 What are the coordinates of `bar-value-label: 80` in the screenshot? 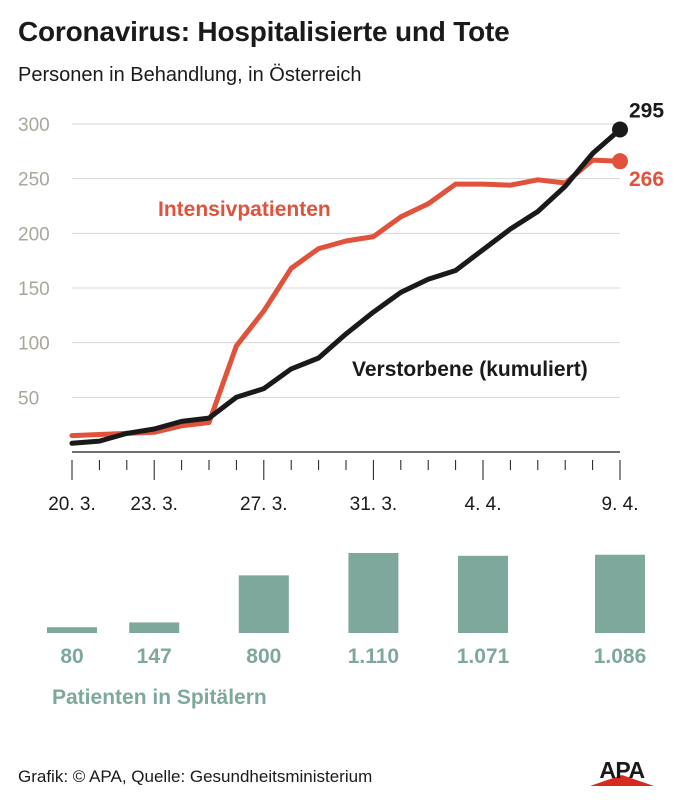 It's located at (71, 656).